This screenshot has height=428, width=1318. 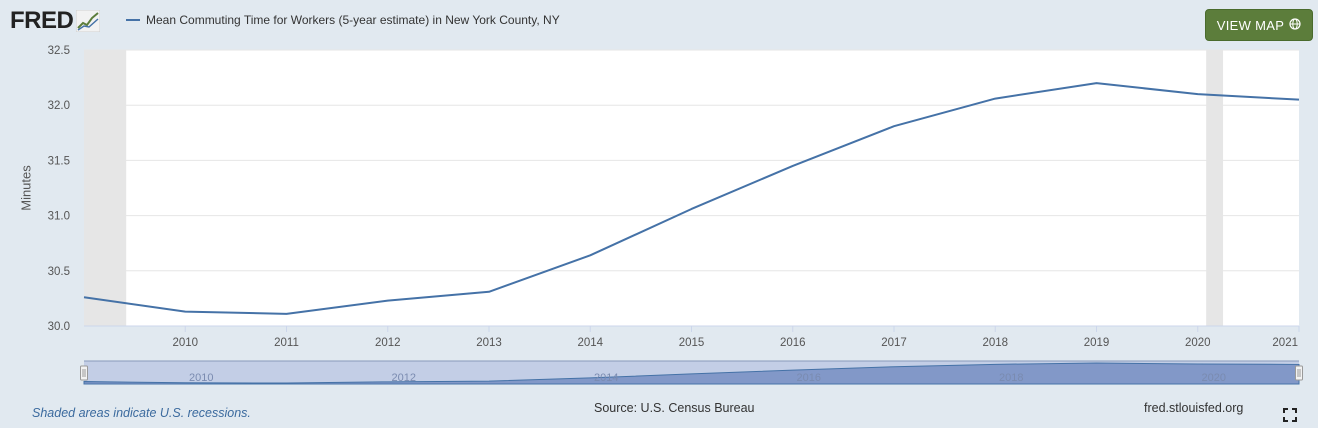 I want to click on y-tick-label: 31.5, so click(x=59, y=161).